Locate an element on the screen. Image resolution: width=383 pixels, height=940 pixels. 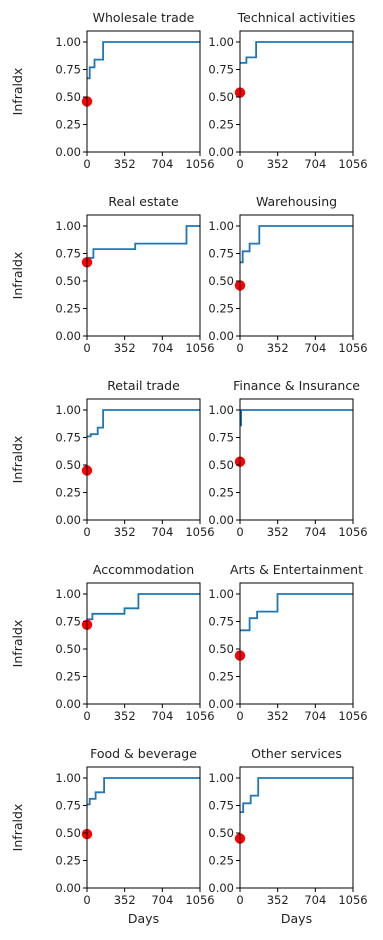
subplot-title: Food & beverage is located at coordinates (143, 753).